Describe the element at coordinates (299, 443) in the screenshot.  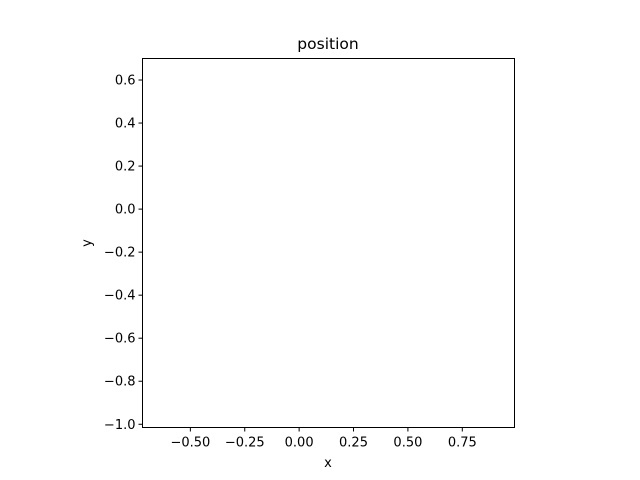
I see `x-tick-label: 0.00` at that location.